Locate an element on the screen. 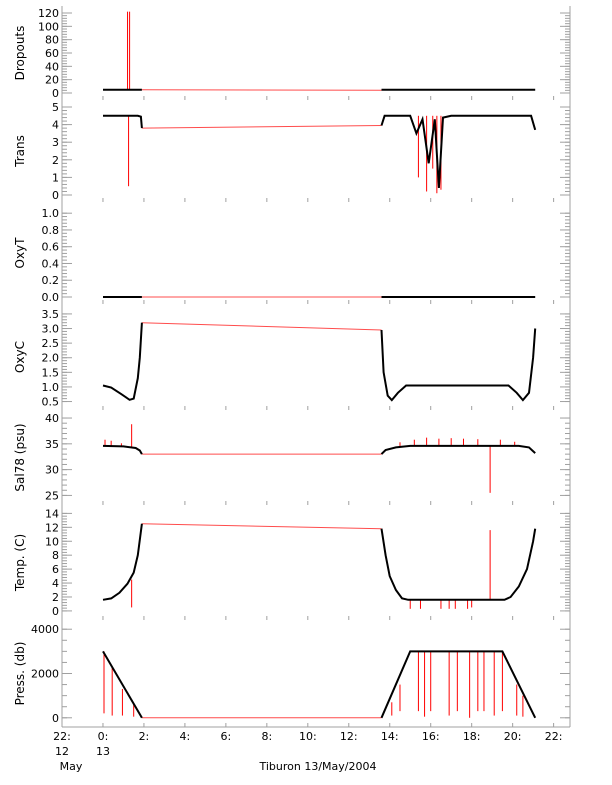  y-tick-label: 0.0 is located at coordinates (51, 297).